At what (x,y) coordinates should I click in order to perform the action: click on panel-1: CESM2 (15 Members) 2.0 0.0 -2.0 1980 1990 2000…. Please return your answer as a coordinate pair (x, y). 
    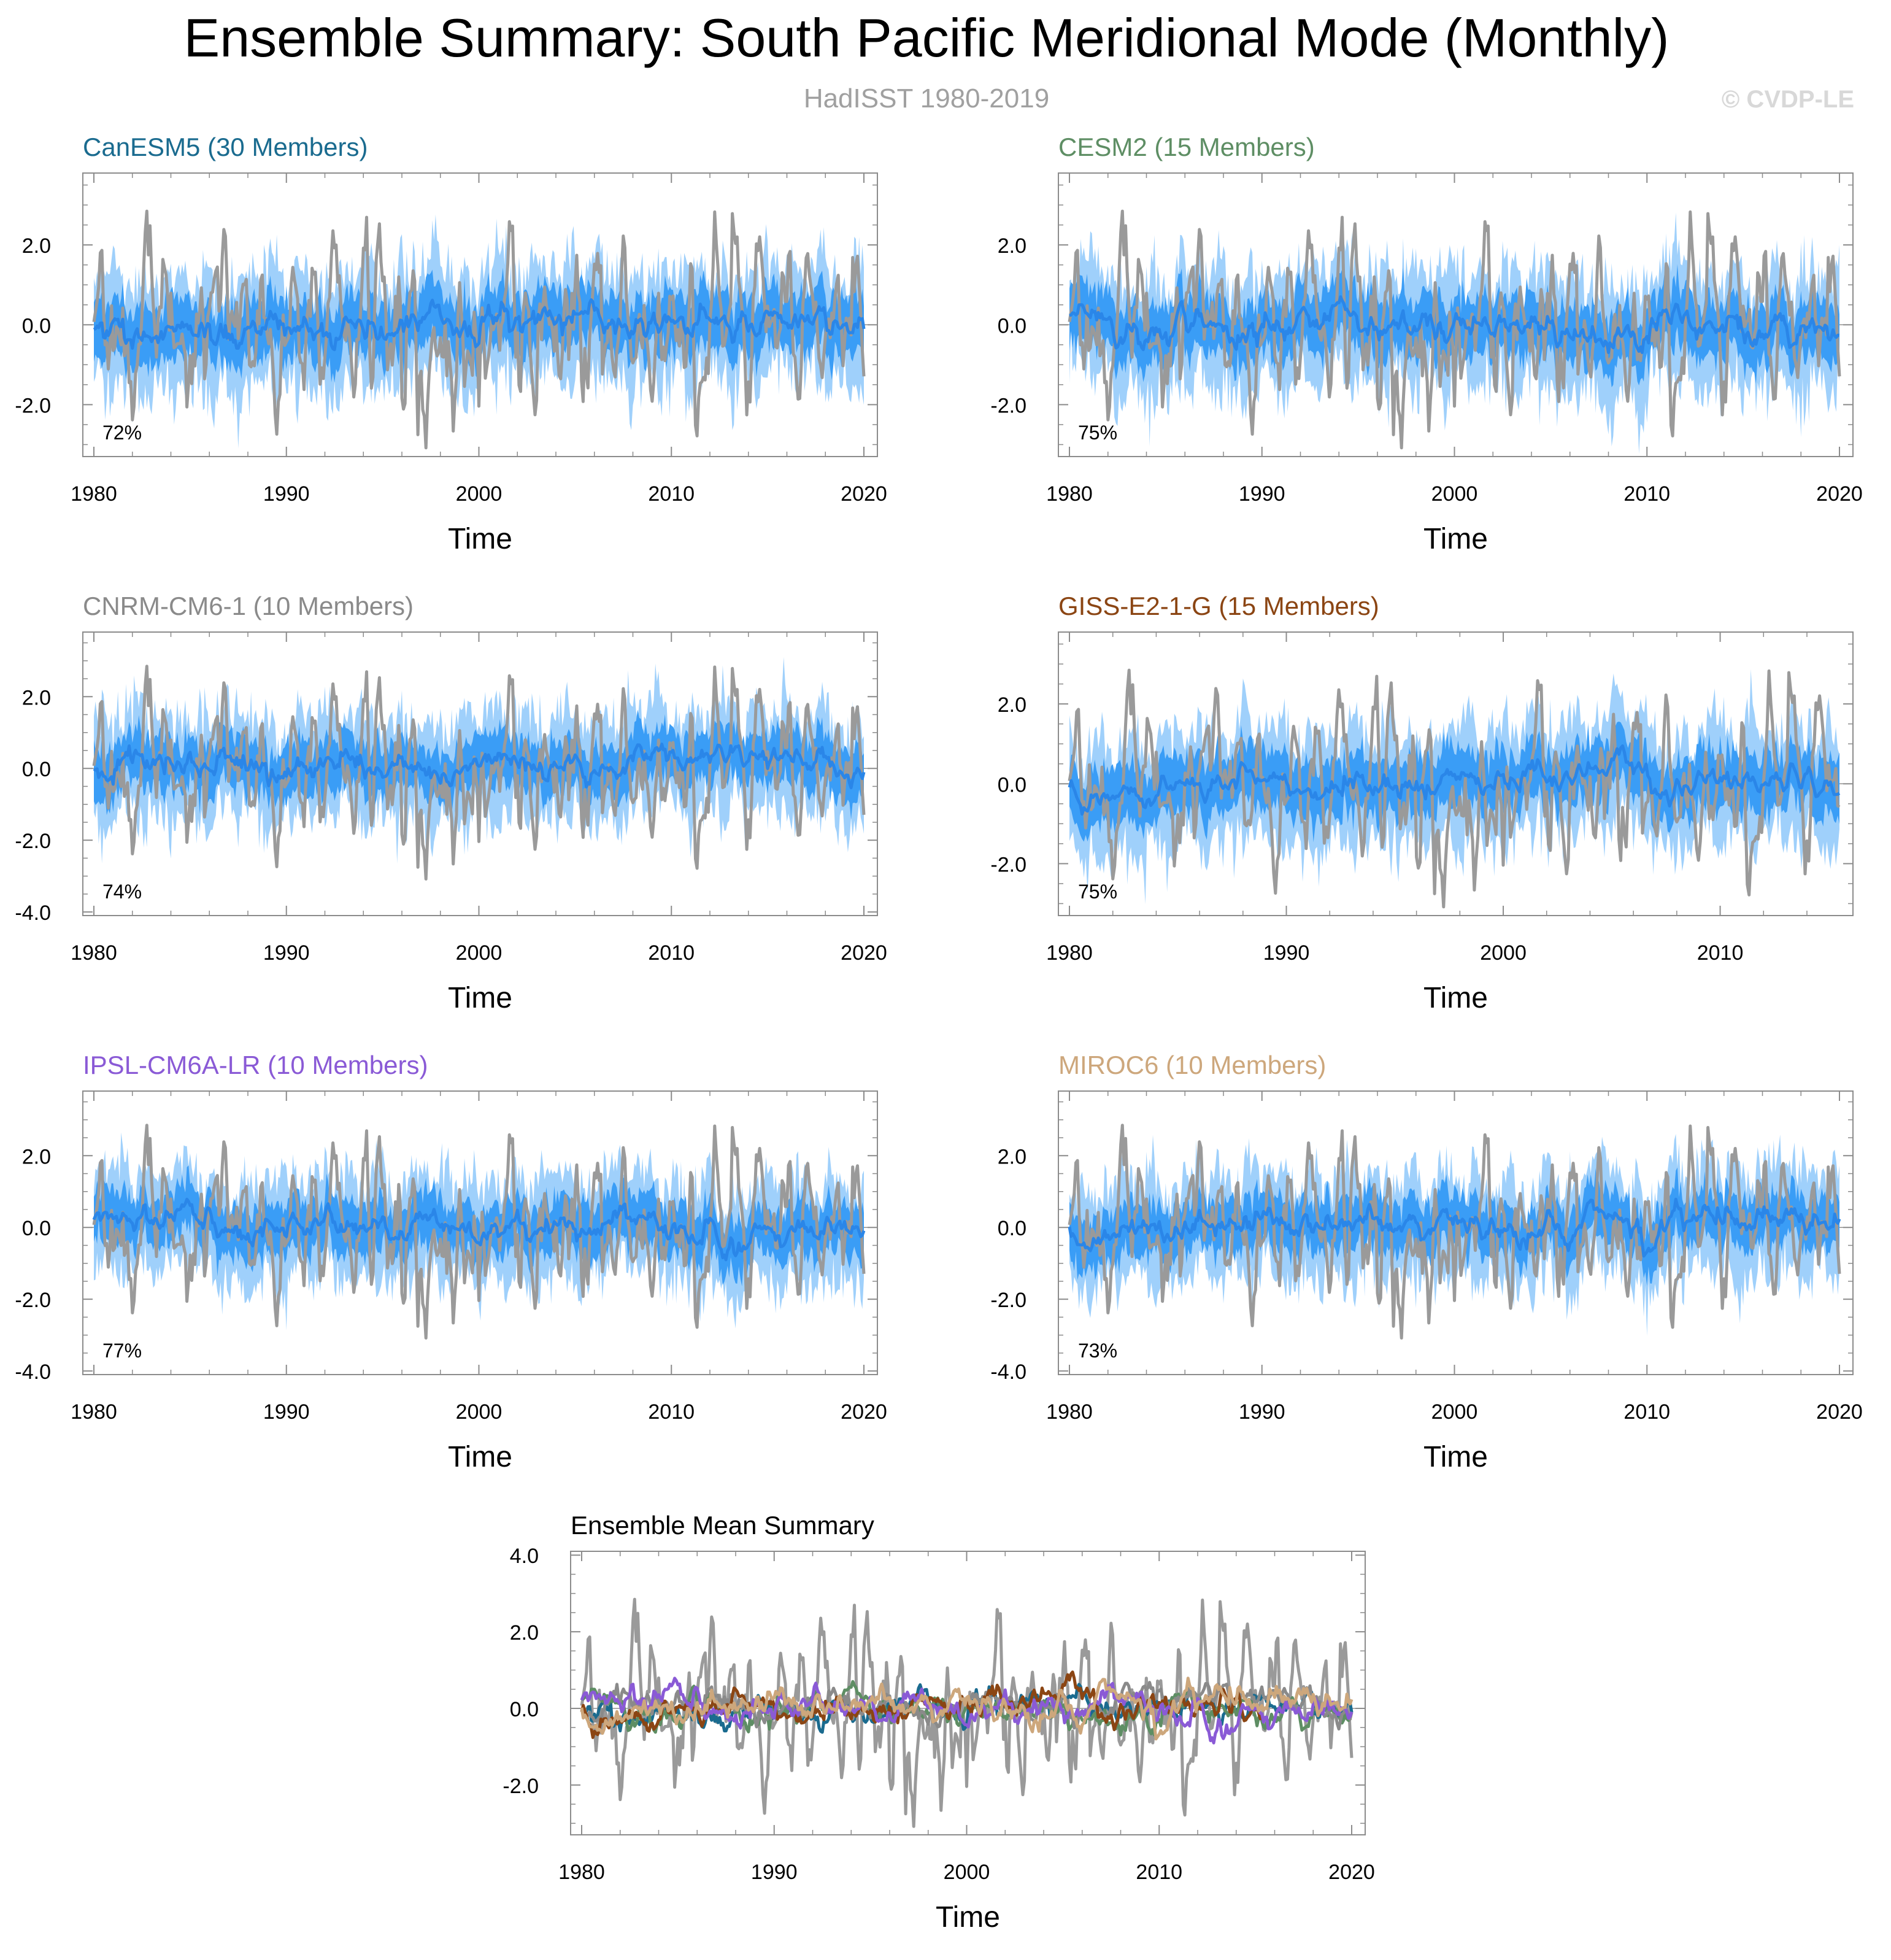
    Looking at the image, I should click on (1426, 344).